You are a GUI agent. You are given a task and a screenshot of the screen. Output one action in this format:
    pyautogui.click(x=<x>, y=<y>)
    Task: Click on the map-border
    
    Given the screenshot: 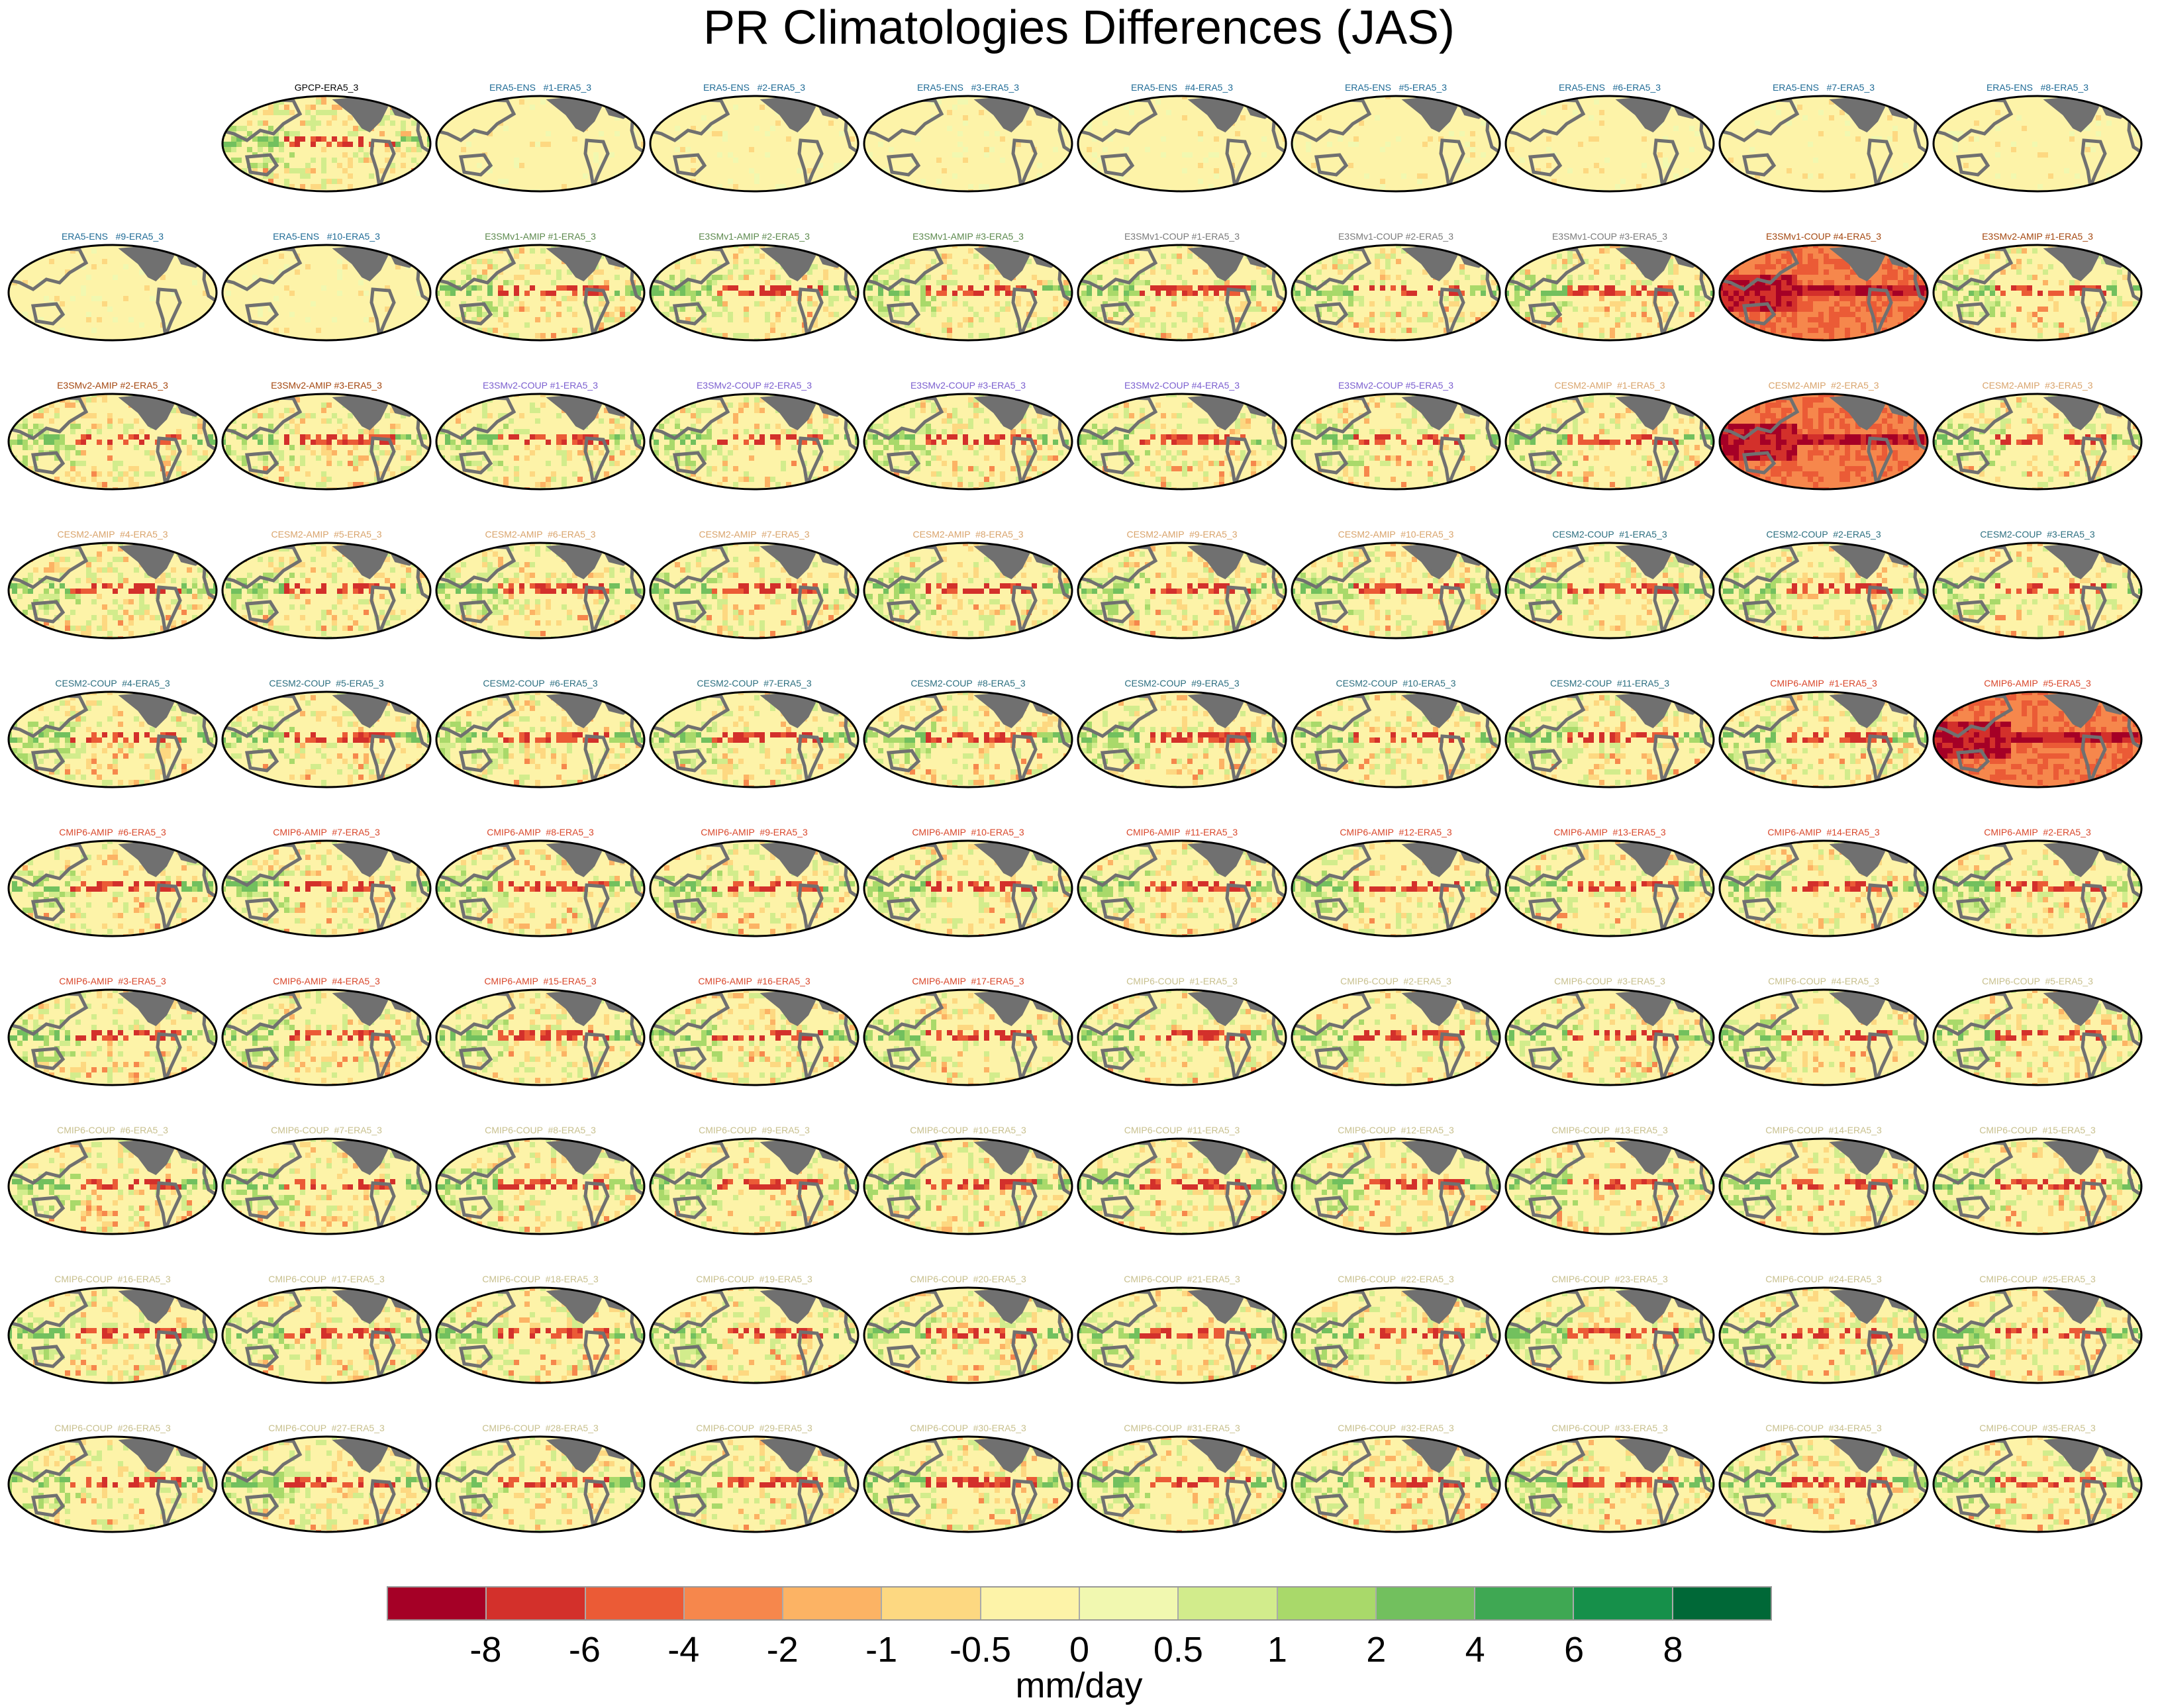 What is the action you would take?
    pyautogui.click(x=1396, y=144)
    